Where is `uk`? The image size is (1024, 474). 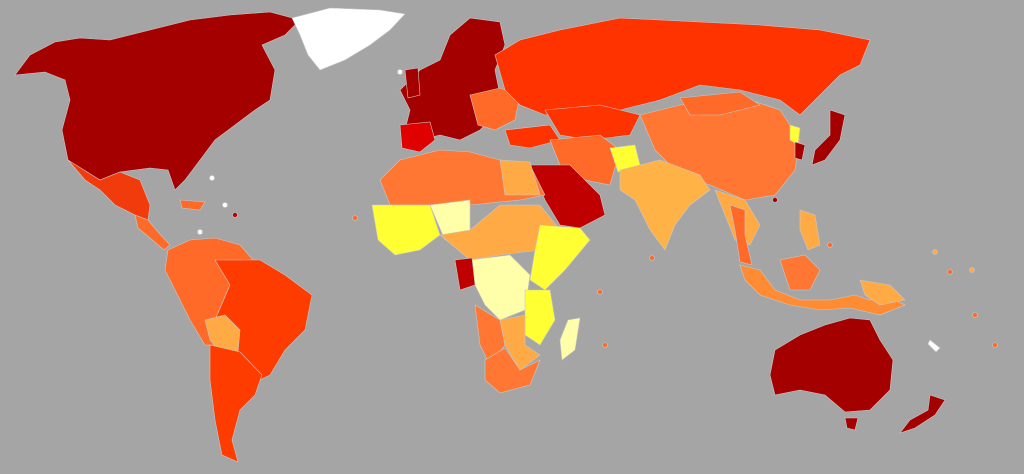 uk is located at coordinates (412, 83).